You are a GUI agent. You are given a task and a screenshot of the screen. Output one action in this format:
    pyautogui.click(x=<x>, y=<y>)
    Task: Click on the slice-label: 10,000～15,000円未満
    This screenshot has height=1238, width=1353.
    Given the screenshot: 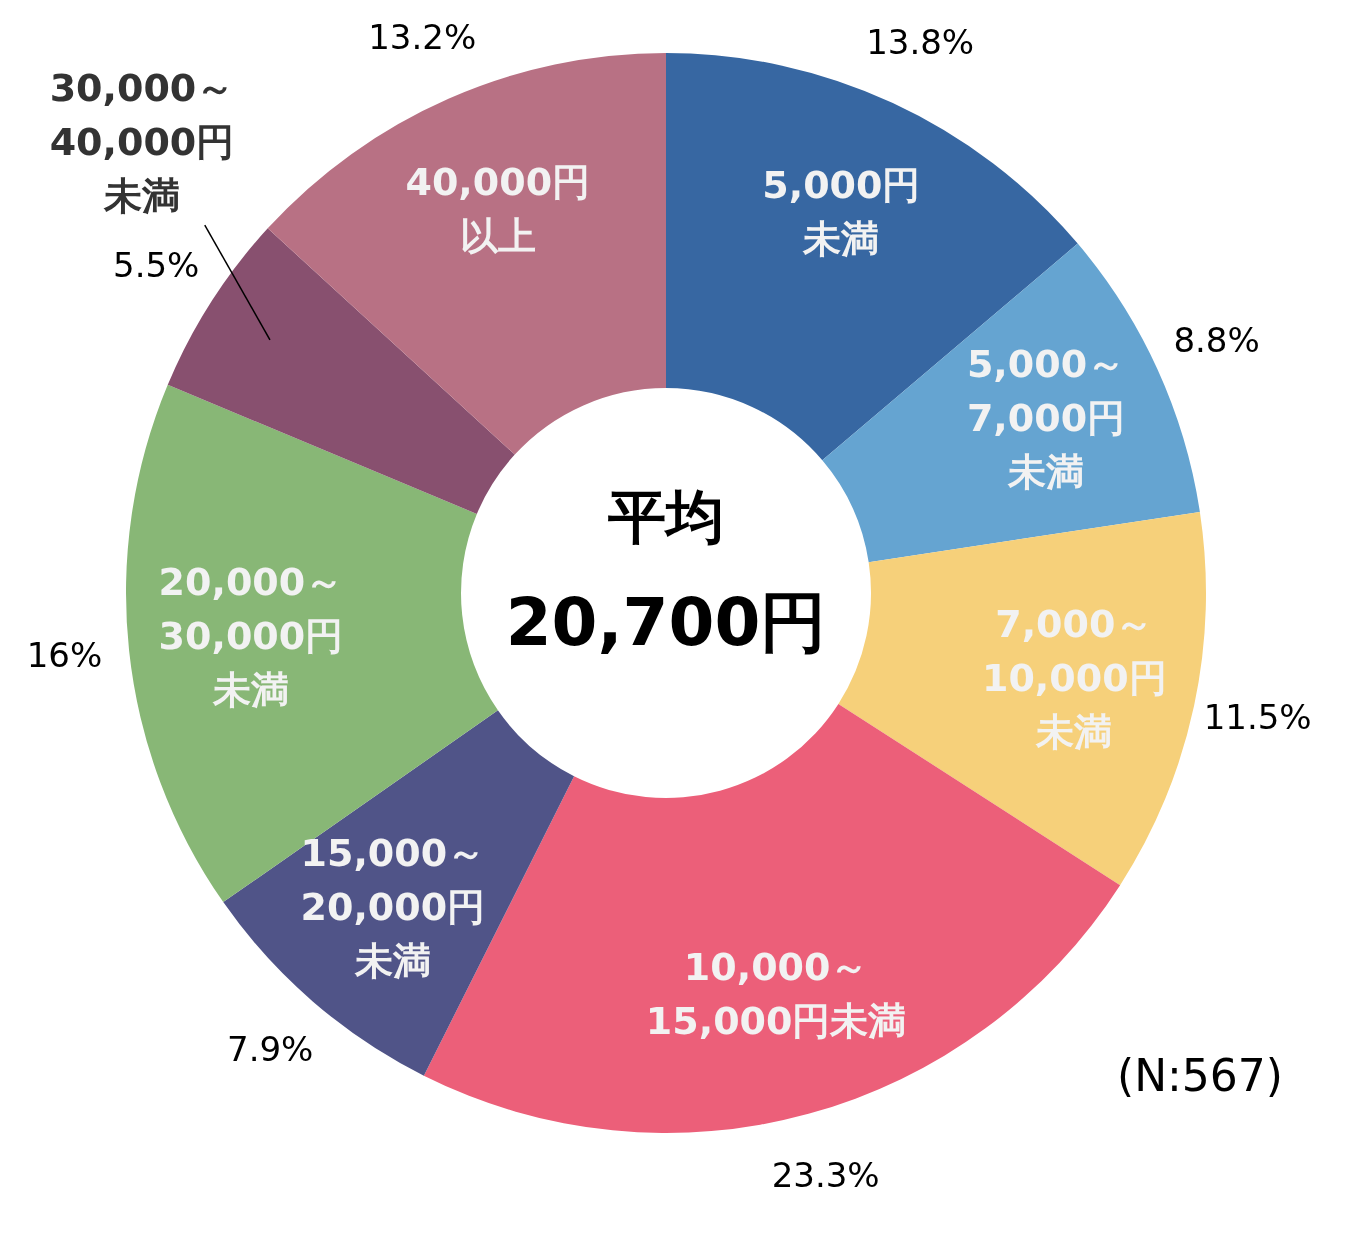 What is the action you would take?
    pyautogui.click(x=776, y=993)
    